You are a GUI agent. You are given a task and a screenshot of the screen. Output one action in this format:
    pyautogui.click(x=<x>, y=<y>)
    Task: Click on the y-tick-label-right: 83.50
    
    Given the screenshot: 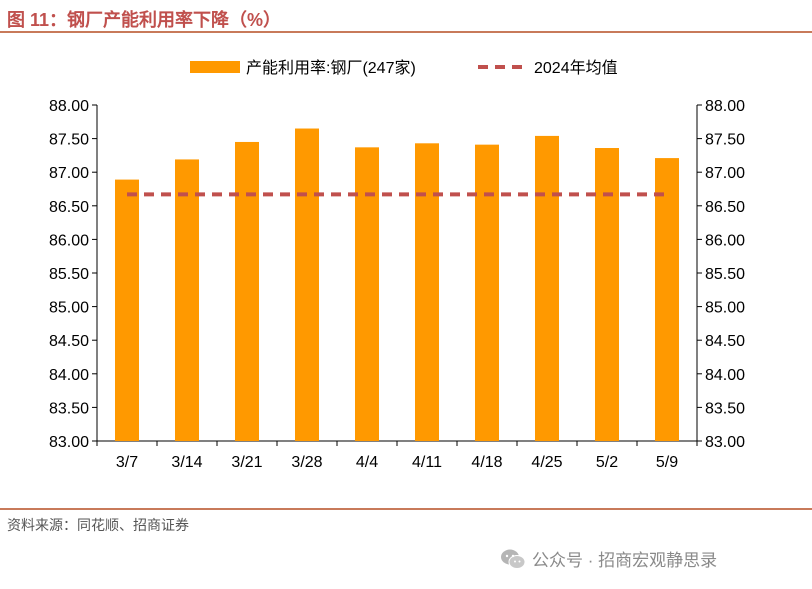 What is the action you would take?
    pyautogui.click(x=725, y=408)
    